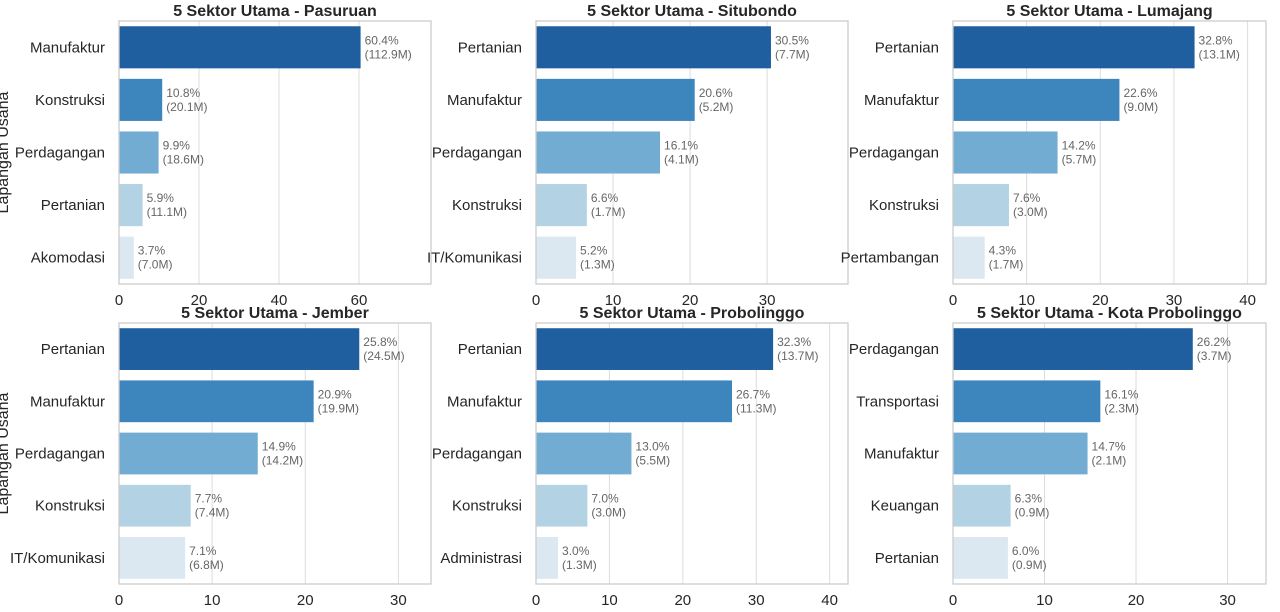  I want to click on bar-label-pct: 22.6%, so click(1140, 93).